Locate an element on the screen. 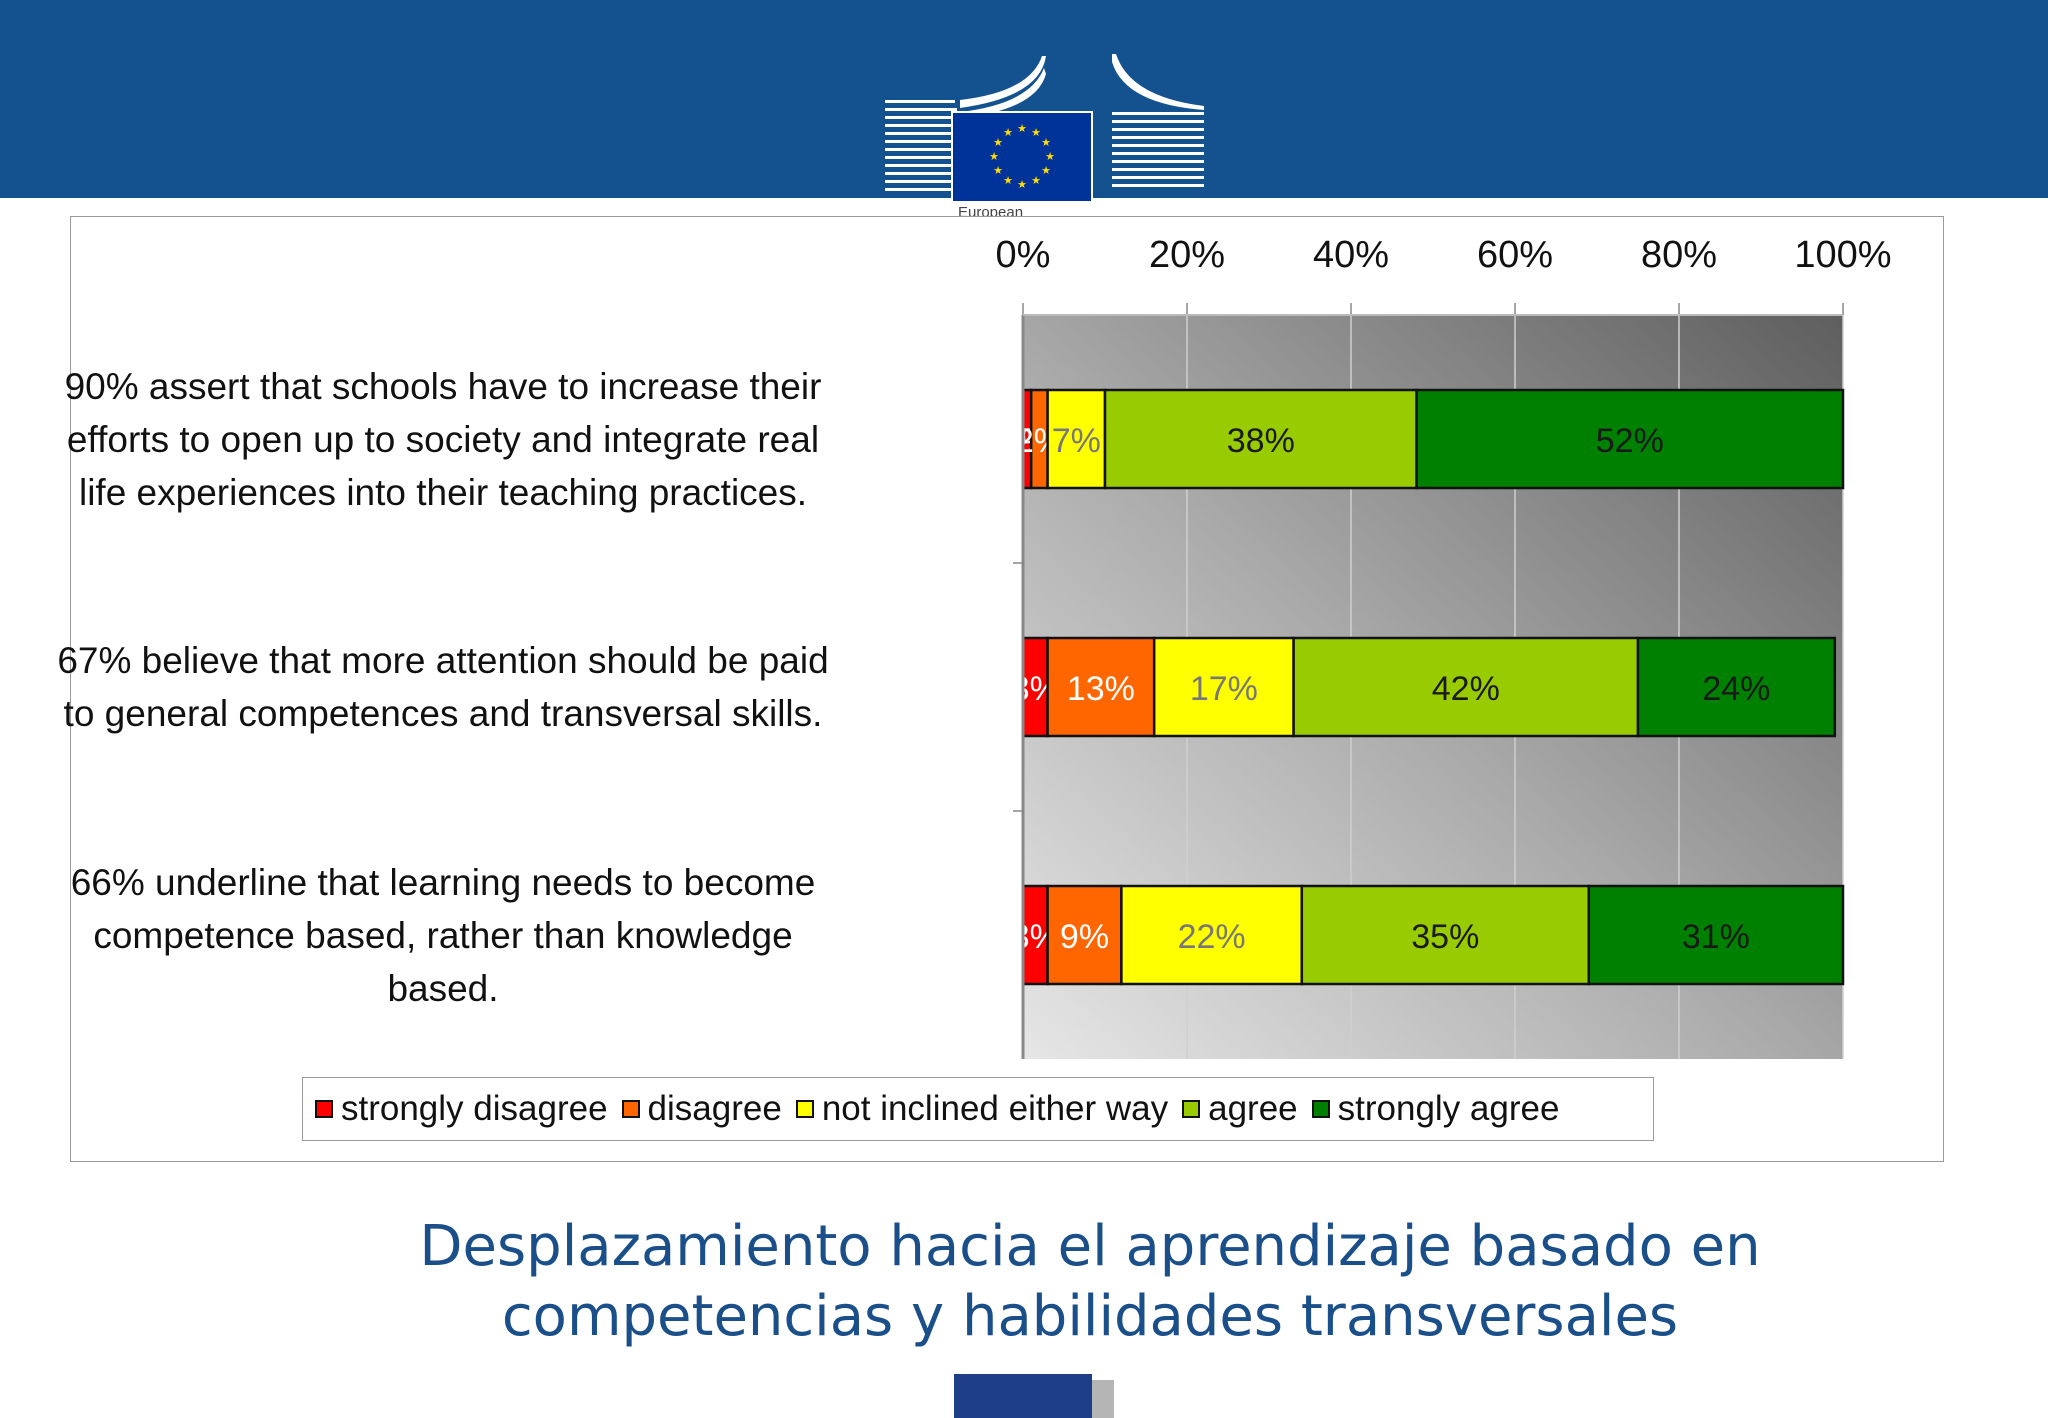  bar-data-label: 7% is located at coordinates (1076, 441).